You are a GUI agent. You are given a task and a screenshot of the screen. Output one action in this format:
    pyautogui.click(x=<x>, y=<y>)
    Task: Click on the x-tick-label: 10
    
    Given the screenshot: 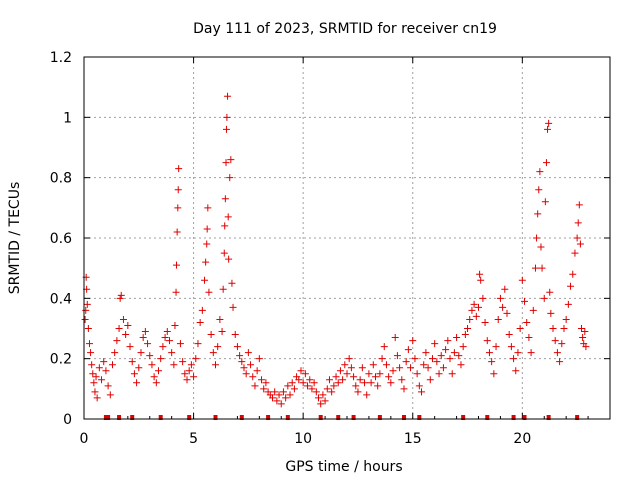 What is the action you would take?
    pyautogui.click(x=303, y=439)
    